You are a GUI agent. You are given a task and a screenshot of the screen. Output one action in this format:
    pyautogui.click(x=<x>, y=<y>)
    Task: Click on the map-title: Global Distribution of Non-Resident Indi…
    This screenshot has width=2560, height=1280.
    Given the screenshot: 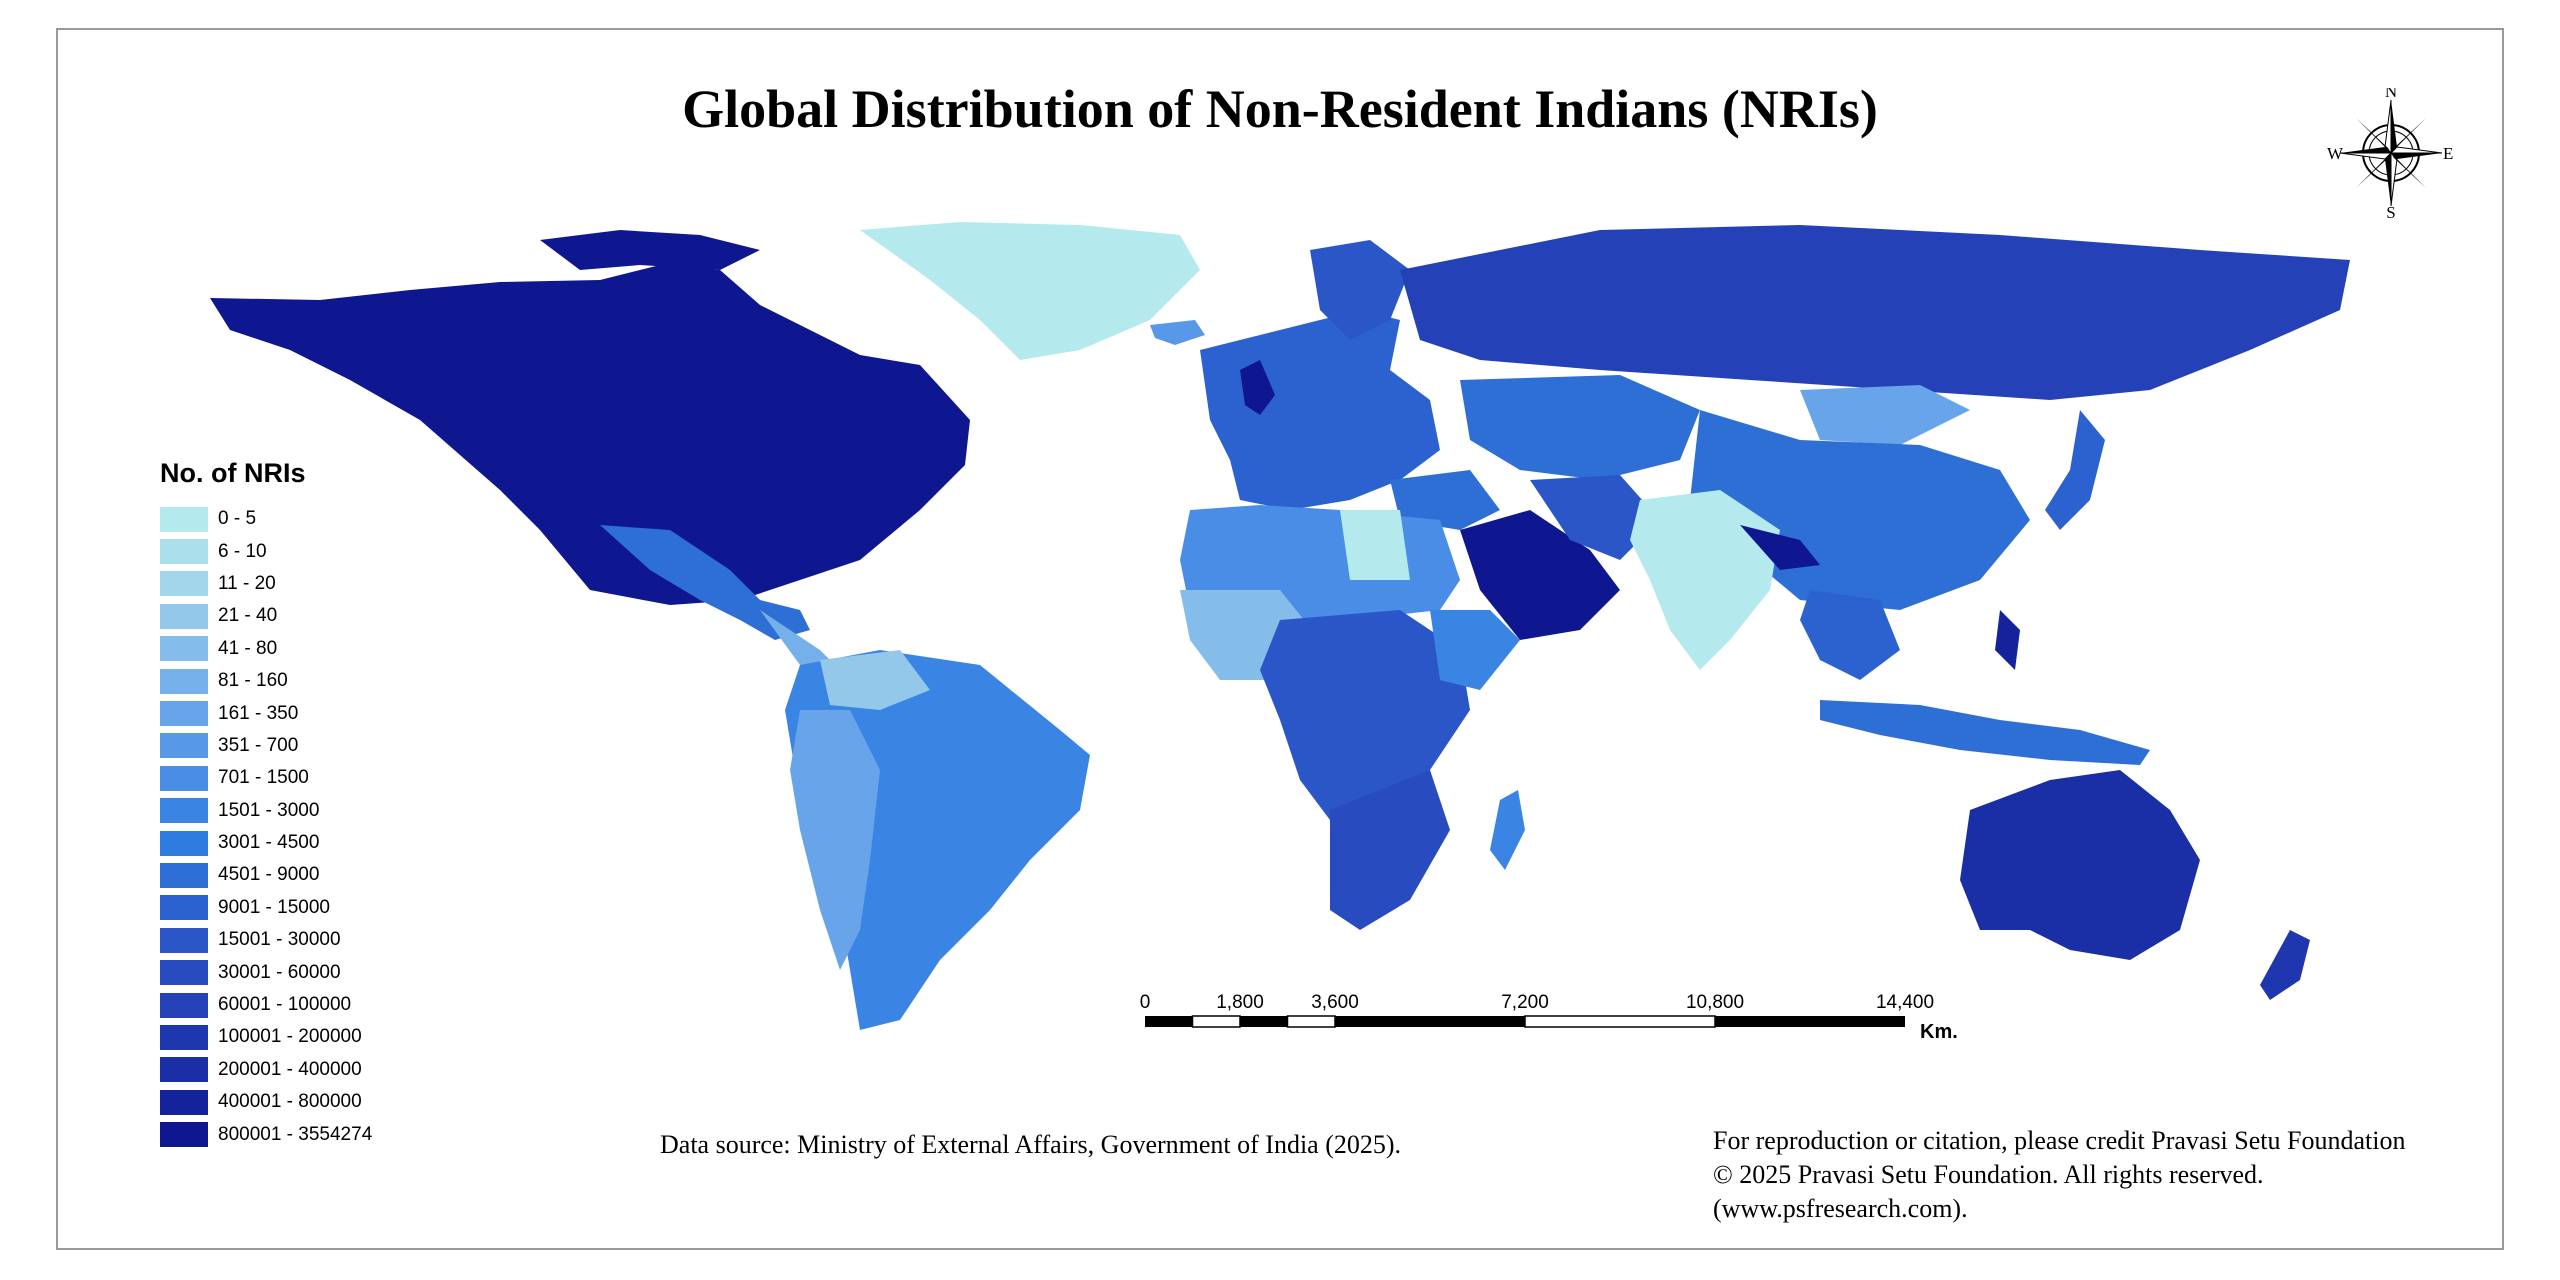 What is the action you would take?
    pyautogui.click(x=1280, y=109)
    